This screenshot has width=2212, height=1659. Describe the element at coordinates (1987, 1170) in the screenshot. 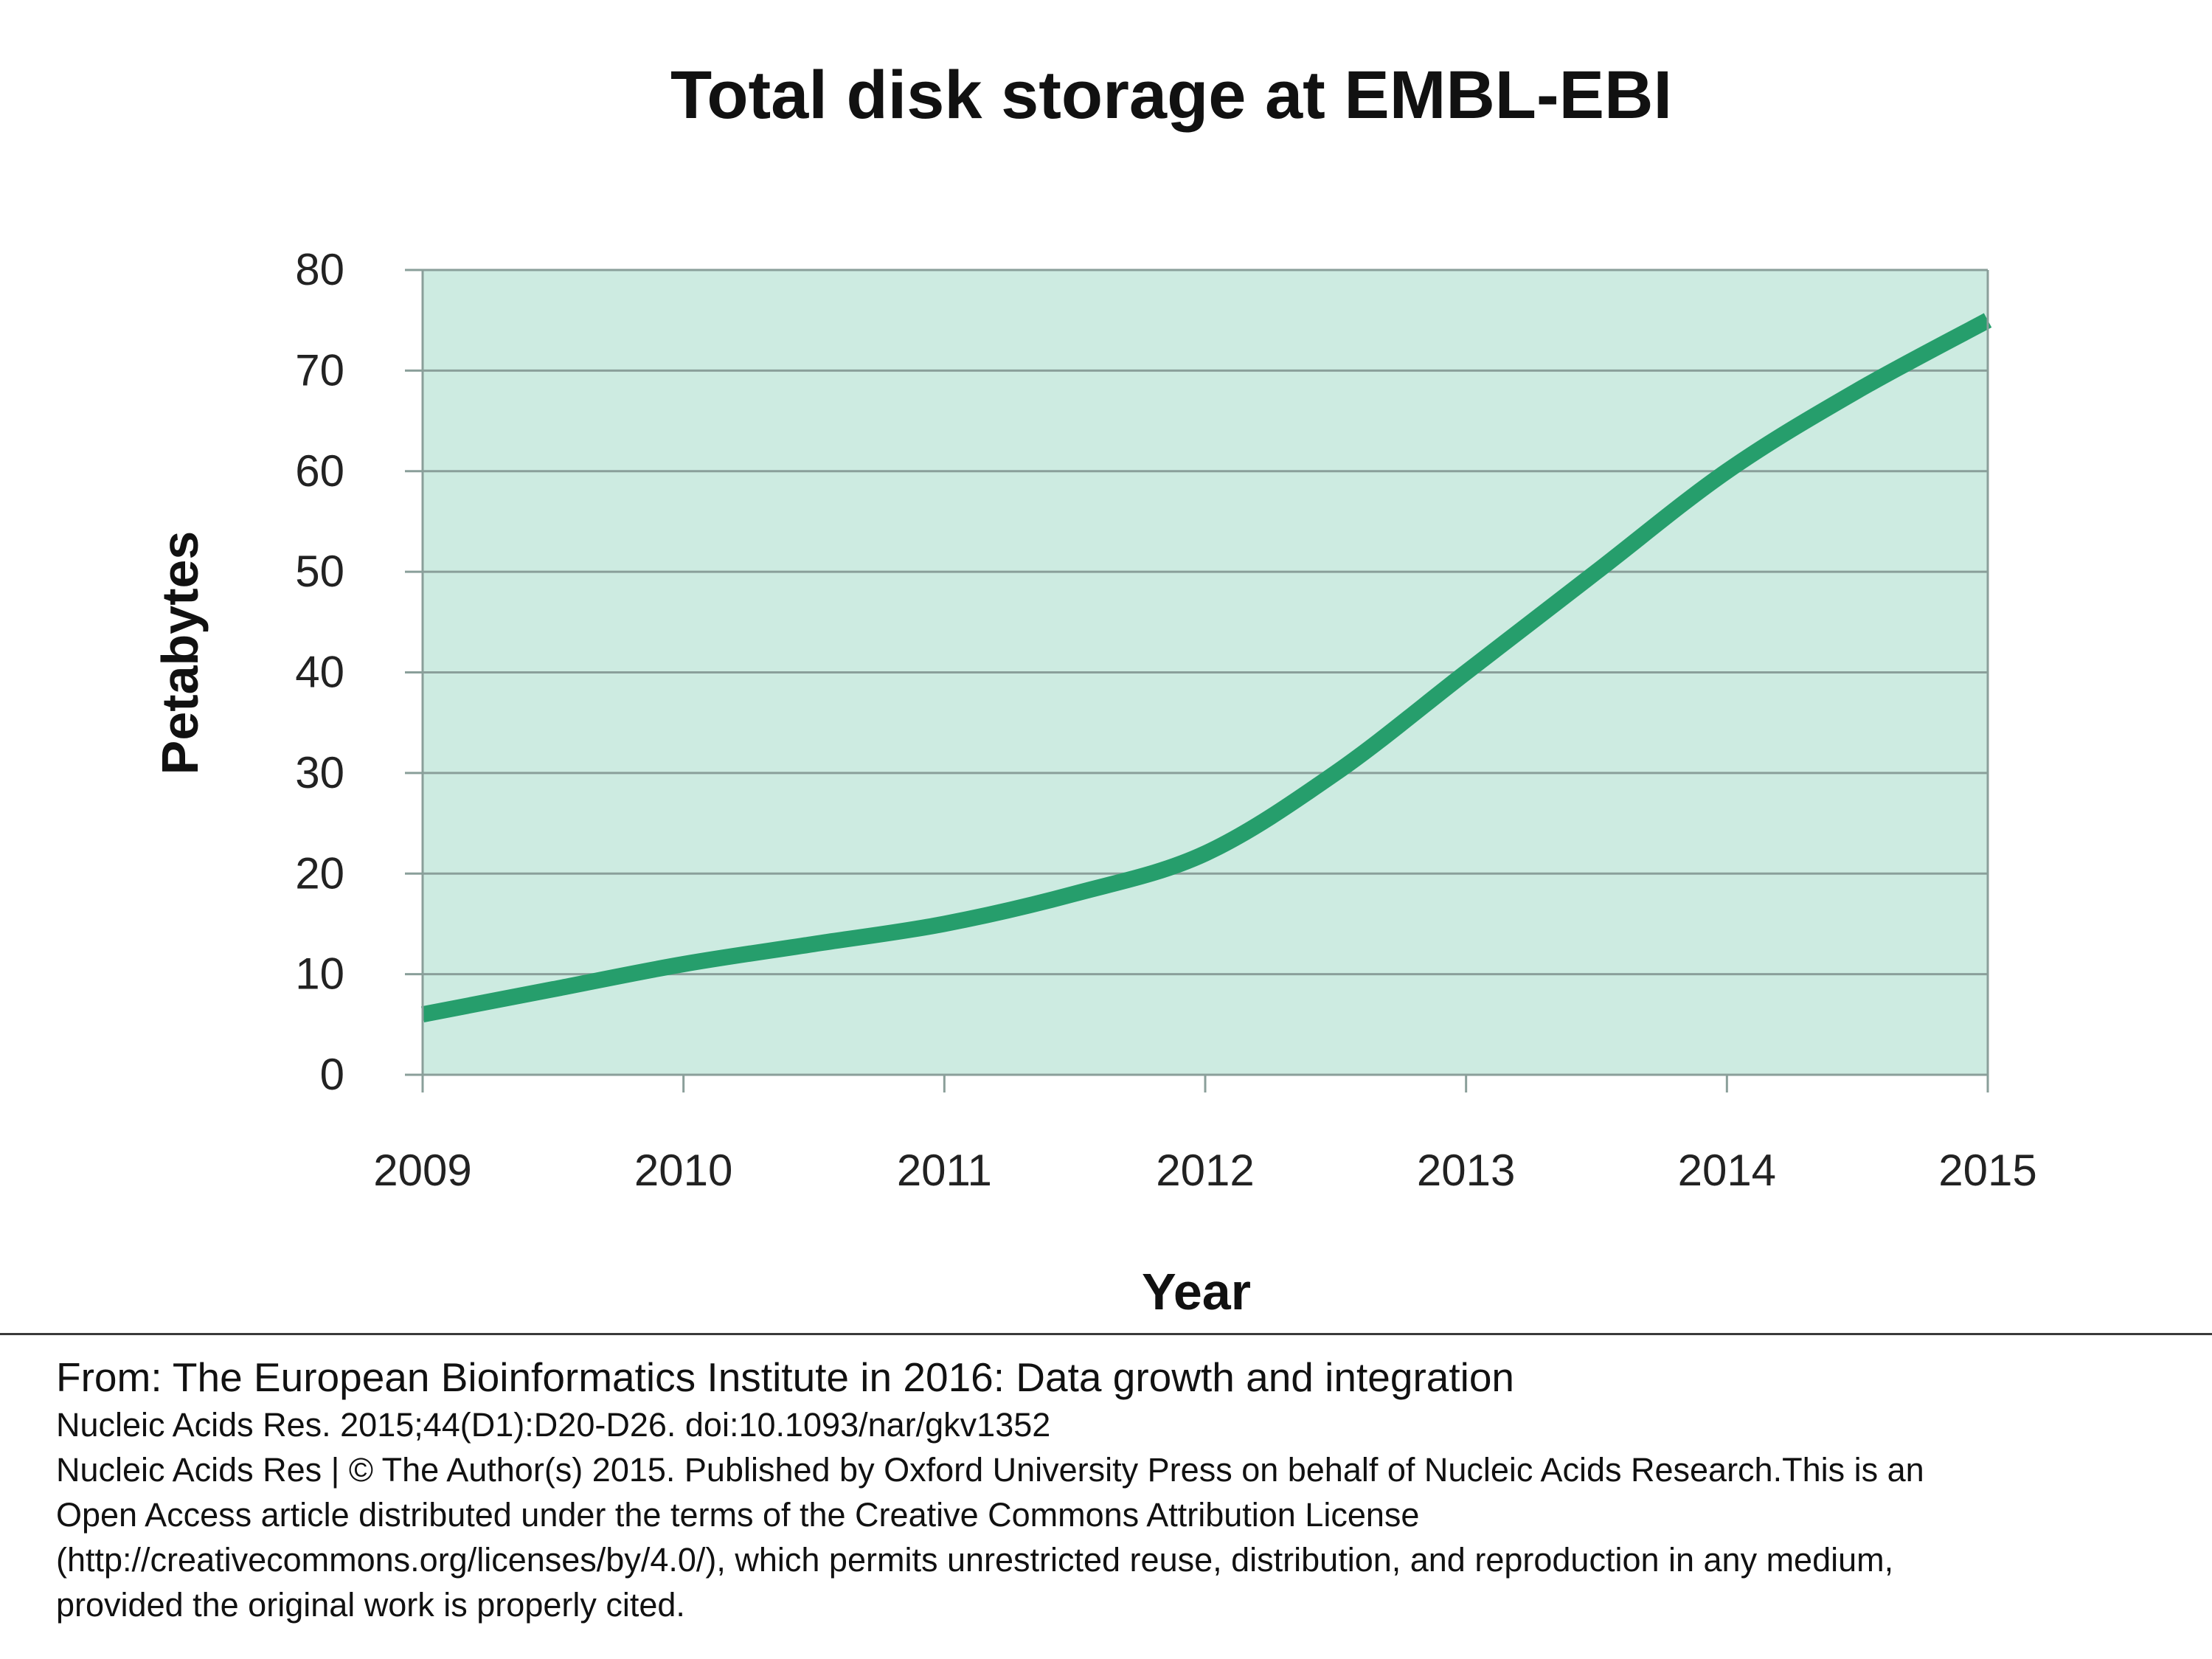

I see `x-tick-label: 2015` at that location.